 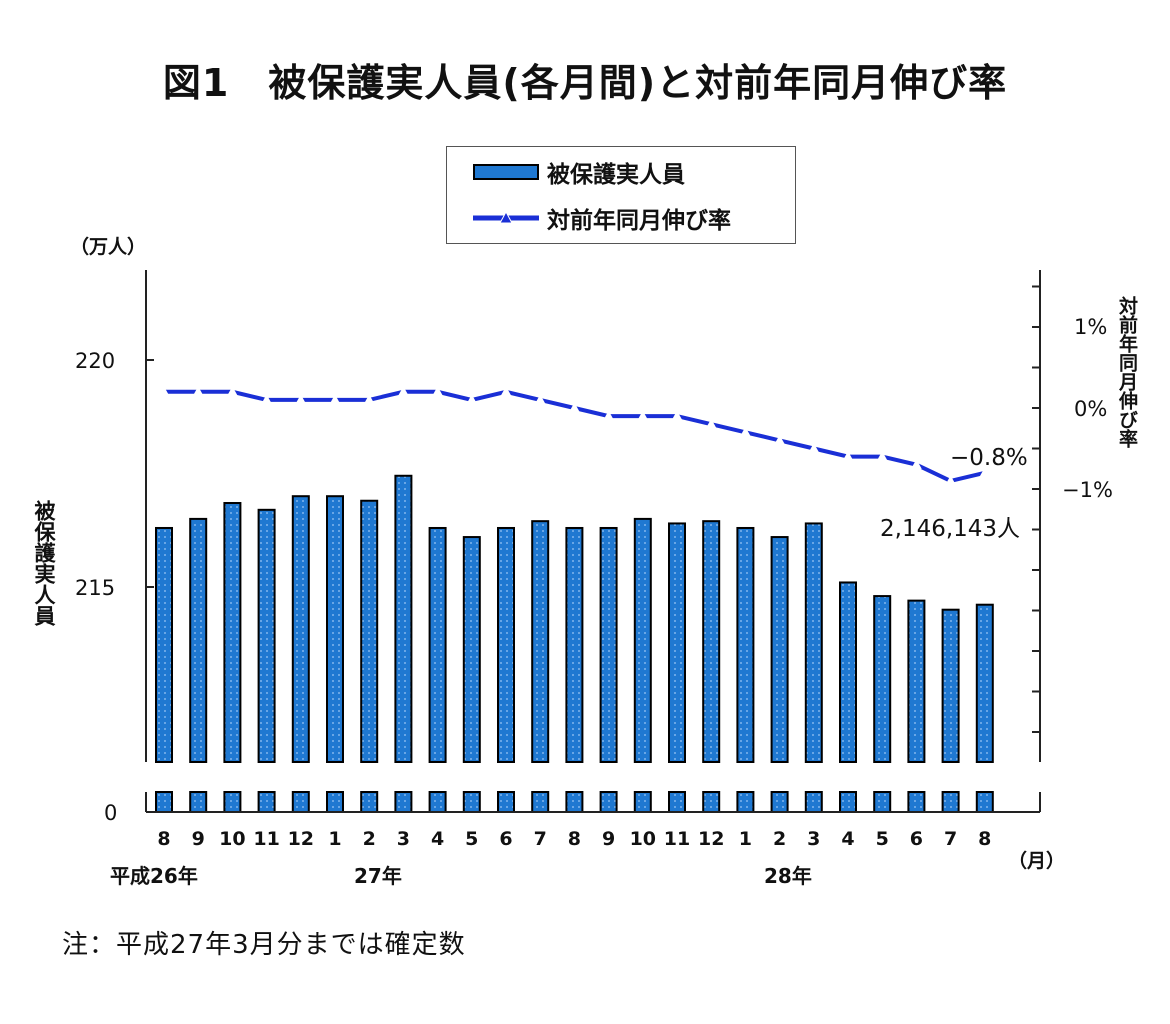 What do you see at coordinates (369, 839) in the screenshot?
I see `x-tick-label-6: 2` at bounding box center [369, 839].